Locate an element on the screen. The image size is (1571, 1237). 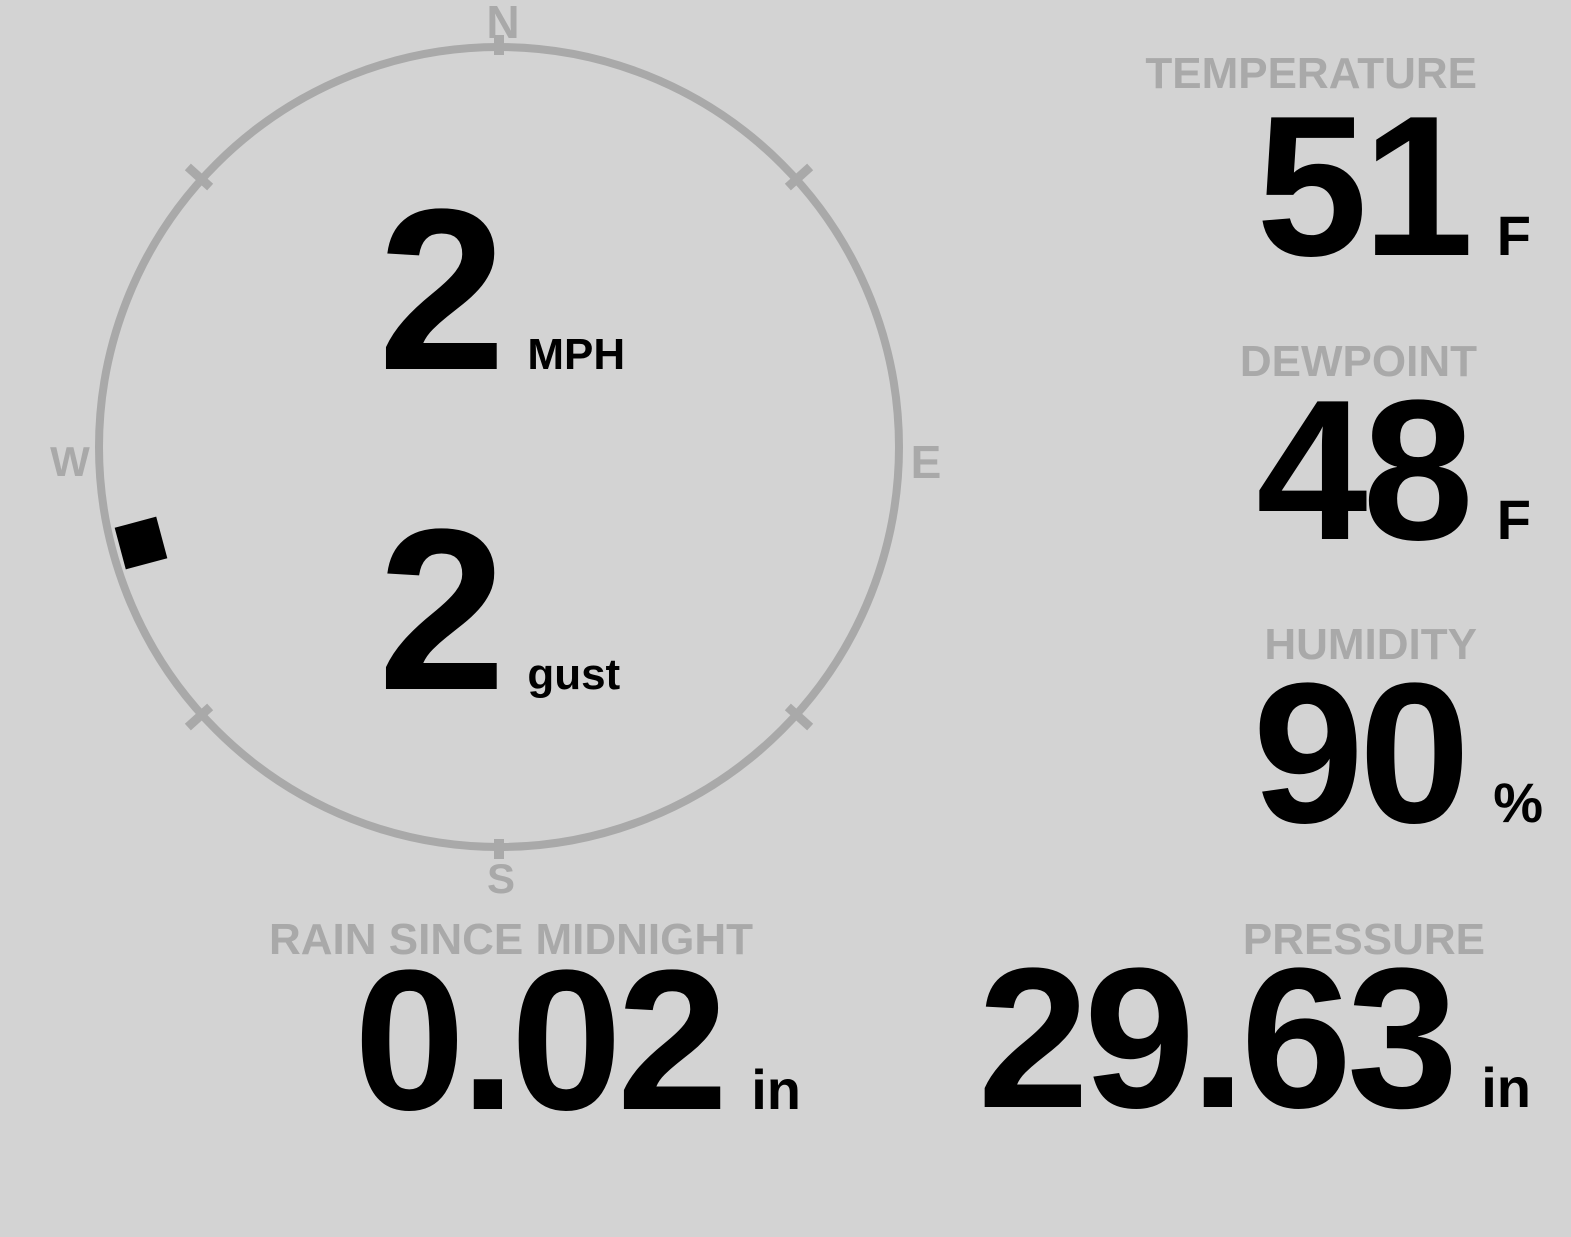
compass-label-west: W is located at coordinates (70, 461).